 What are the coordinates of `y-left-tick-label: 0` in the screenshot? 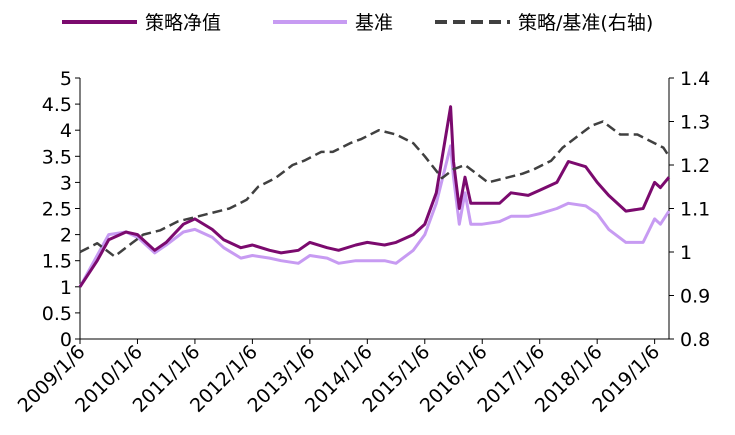 It's located at (66, 340).